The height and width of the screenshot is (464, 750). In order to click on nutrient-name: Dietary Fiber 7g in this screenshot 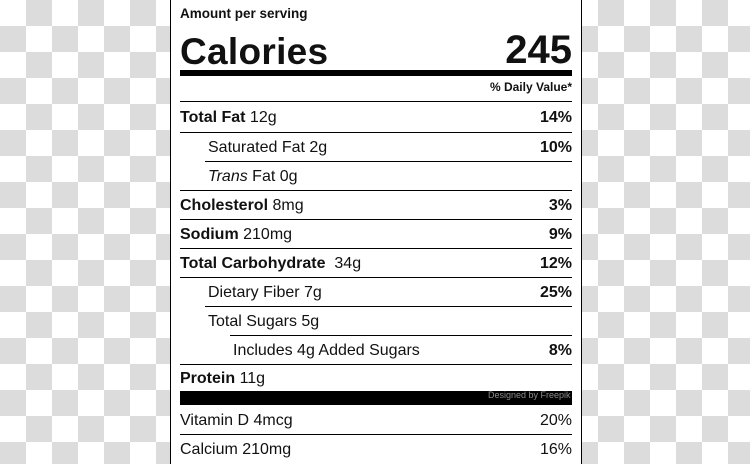, I will do `click(265, 292)`.